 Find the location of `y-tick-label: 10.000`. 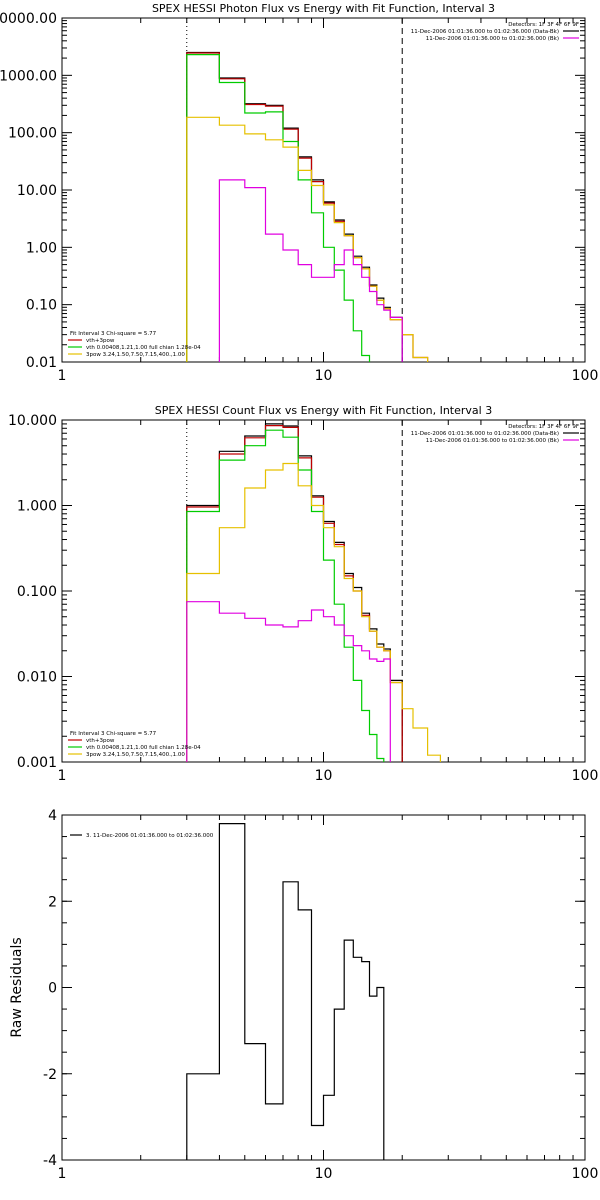

y-tick-label: 10.000 is located at coordinates (32, 421).